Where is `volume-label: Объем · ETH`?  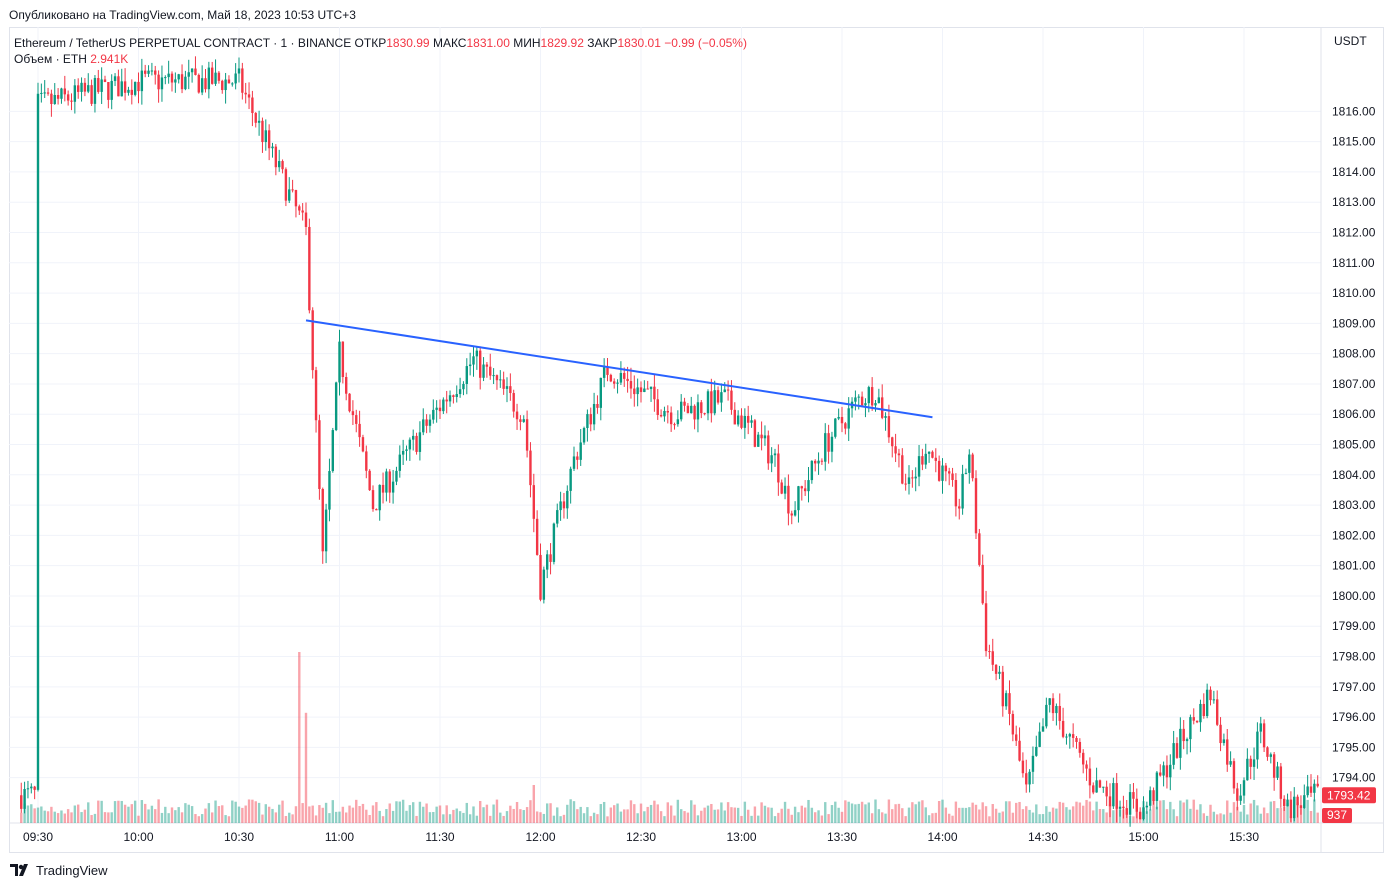 volume-label: Объем · ETH is located at coordinates (50, 59).